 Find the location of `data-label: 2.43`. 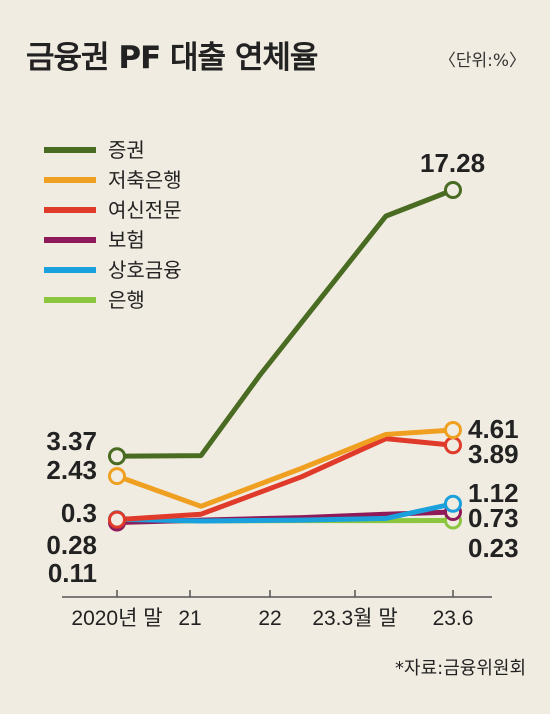

data-label: 2.43 is located at coordinates (71, 470).